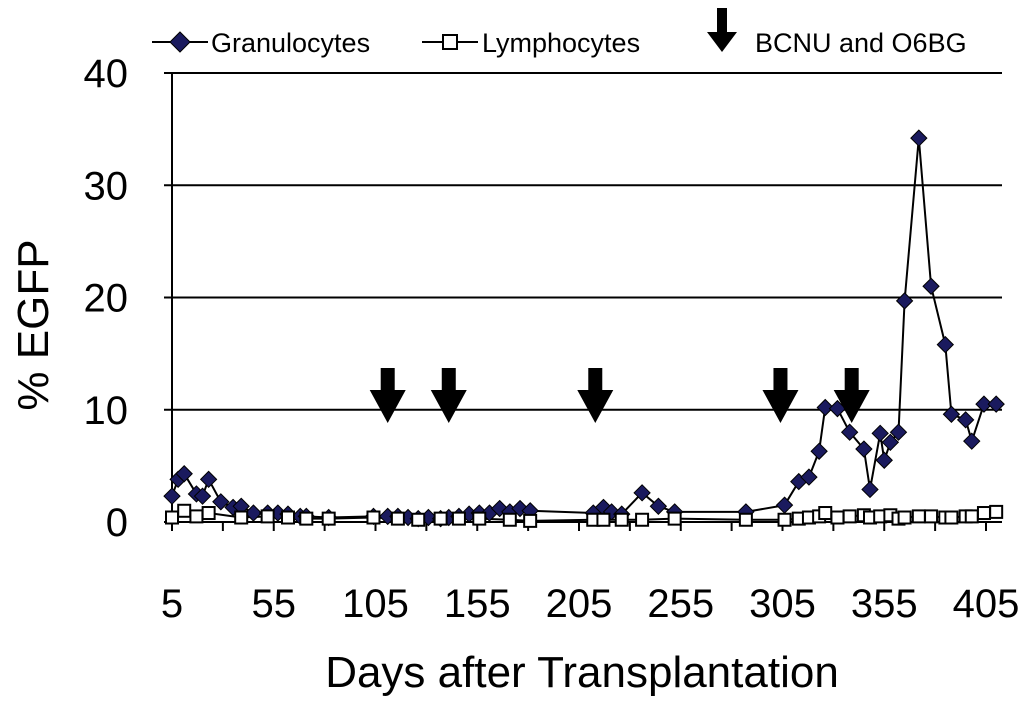 This screenshot has width=1024, height=705. I want to click on legend: Granulocytes Lymphocytes BCNU and O6BG, so click(559, 33).